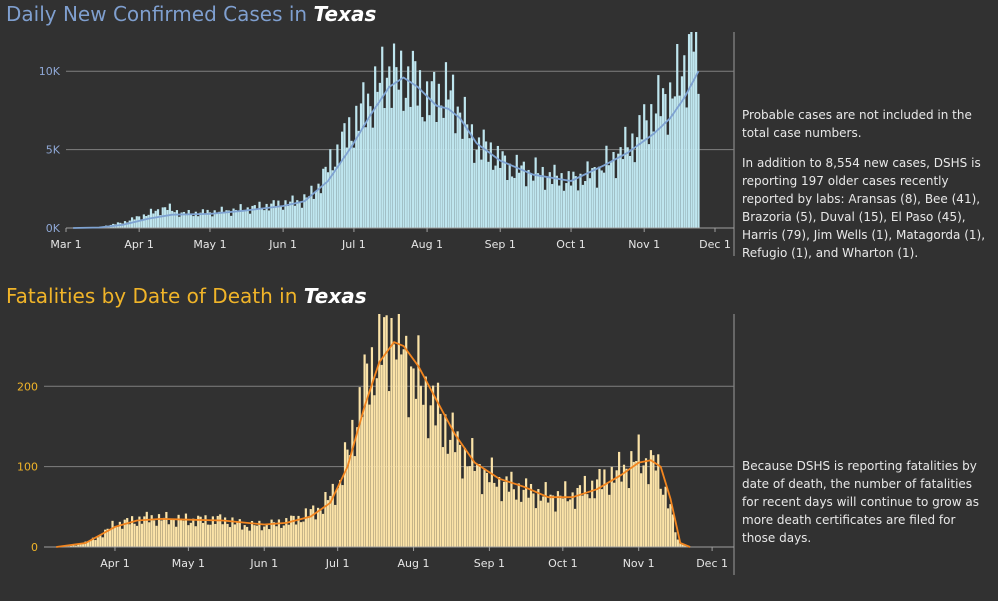  I want to click on cases-title-place: Texas, so click(345, 14).